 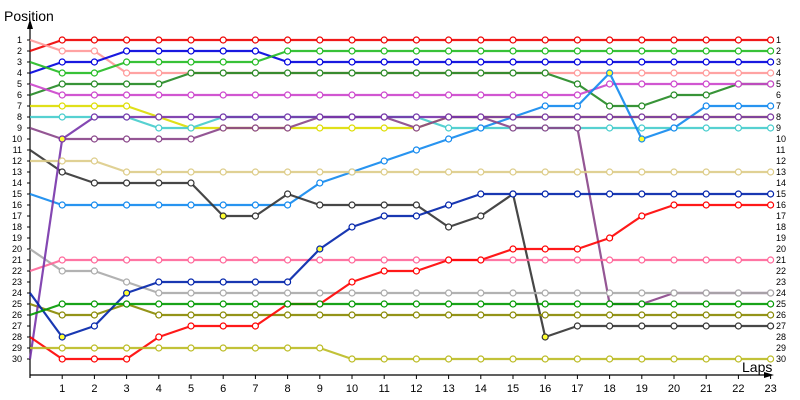 I want to click on y-tick-label-right: 9, so click(x=778, y=128).